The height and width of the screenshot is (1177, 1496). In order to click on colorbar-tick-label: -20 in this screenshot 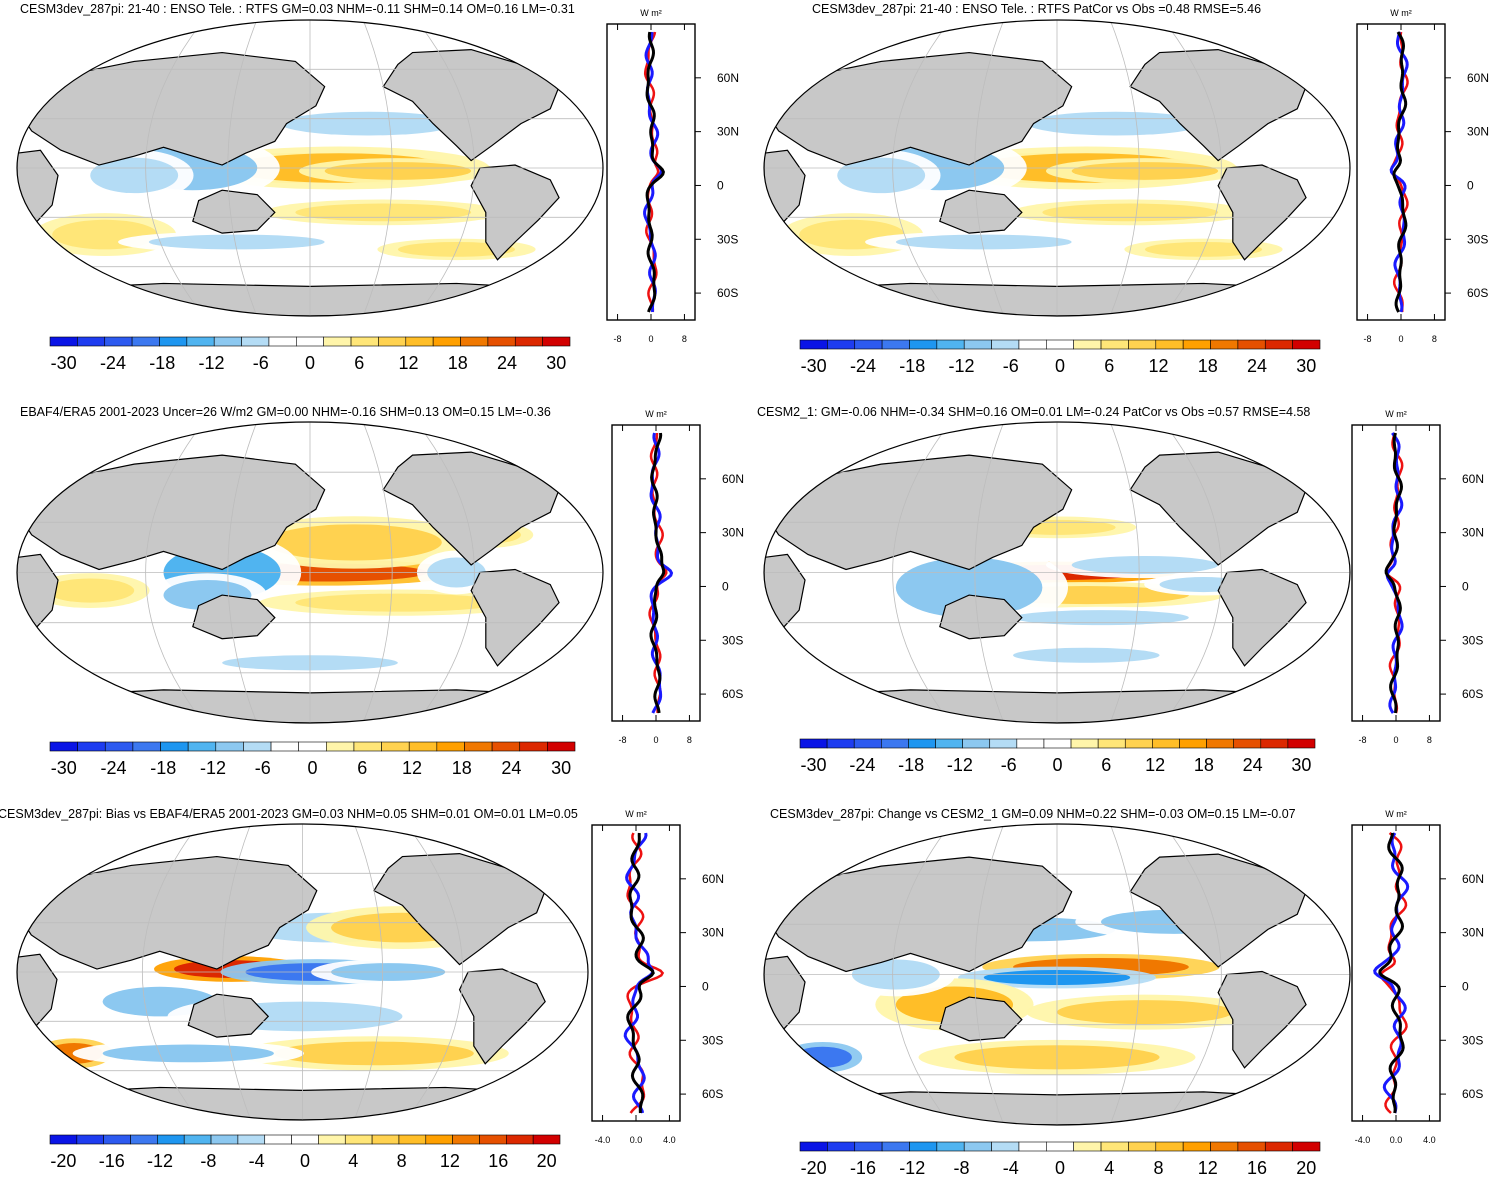, I will do `click(63, 1161)`.